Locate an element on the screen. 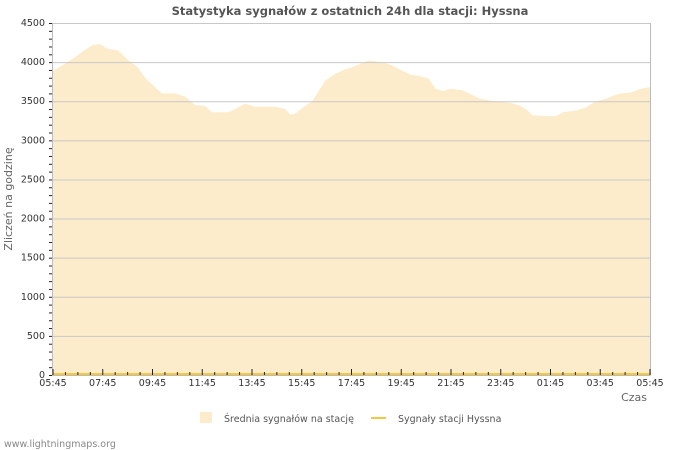 This screenshot has width=700, height=450. footer-credit: www.lightningmaps.org is located at coordinates (60, 444).